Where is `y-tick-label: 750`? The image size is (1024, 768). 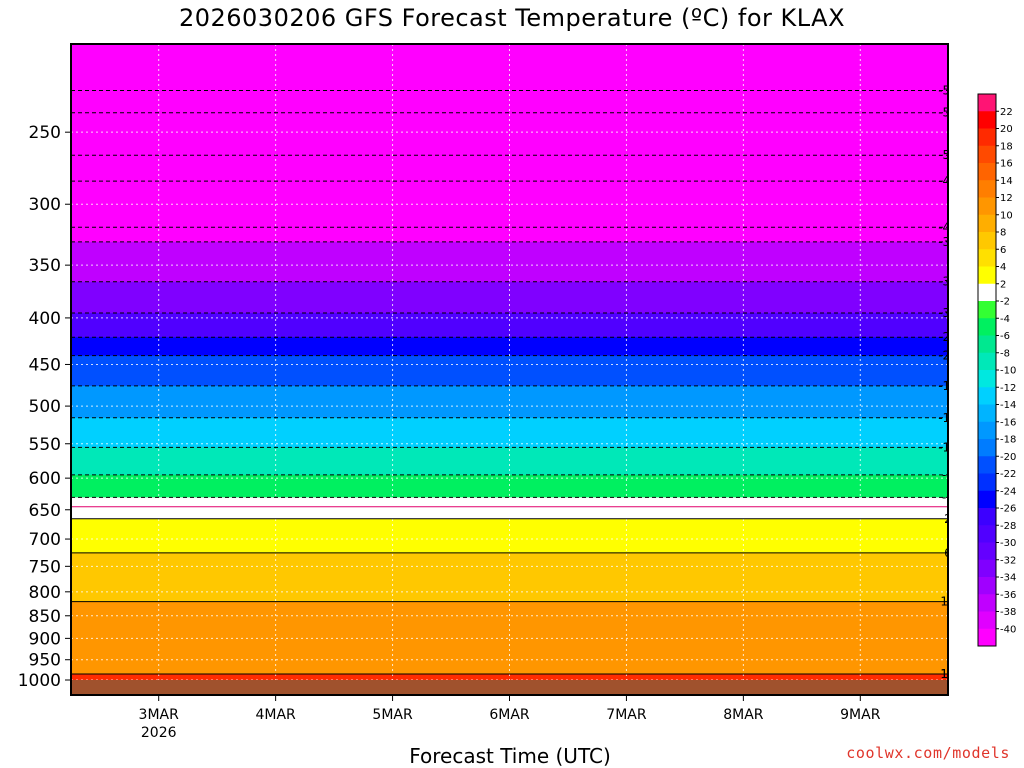
y-tick-label: 750 is located at coordinates (45, 567).